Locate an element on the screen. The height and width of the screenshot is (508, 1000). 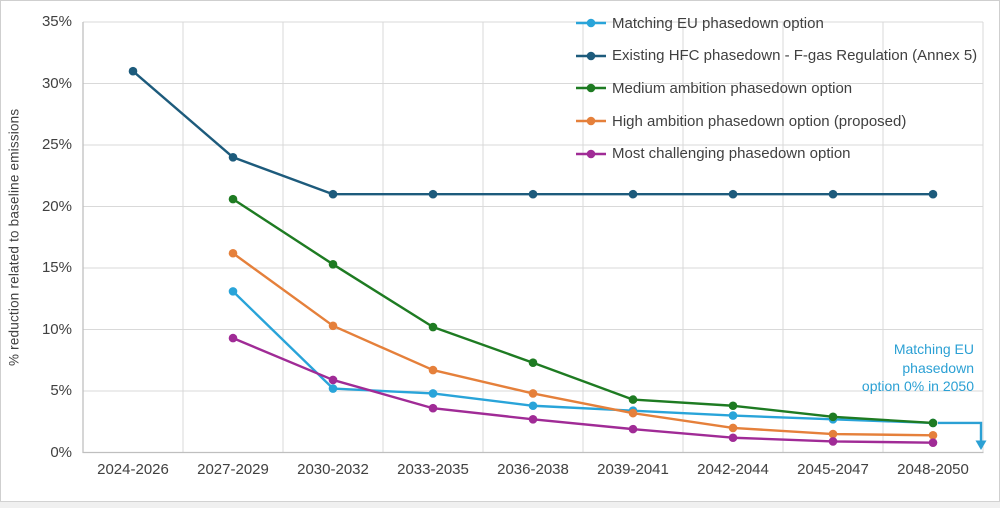
legend-label: Matching EU phasedown option is located at coordinates (718, 23).